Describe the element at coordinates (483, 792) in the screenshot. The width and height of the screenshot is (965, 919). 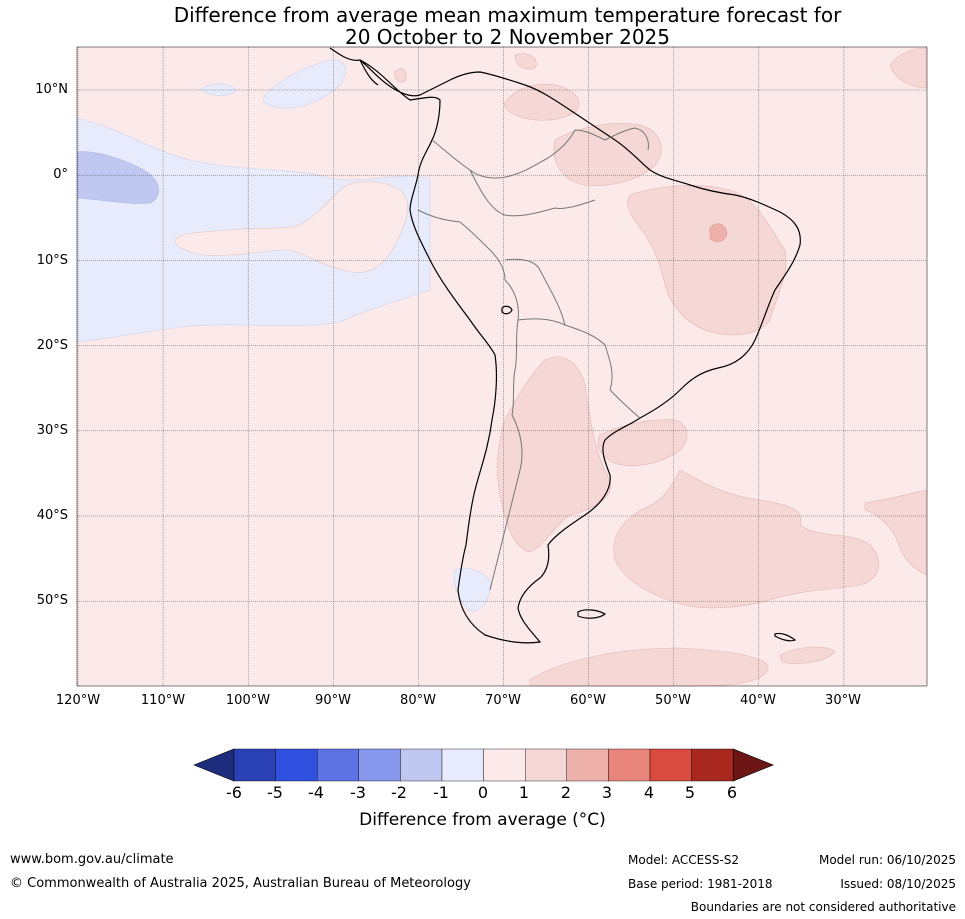
I see `colorbar-tick-label: 0` at that location.